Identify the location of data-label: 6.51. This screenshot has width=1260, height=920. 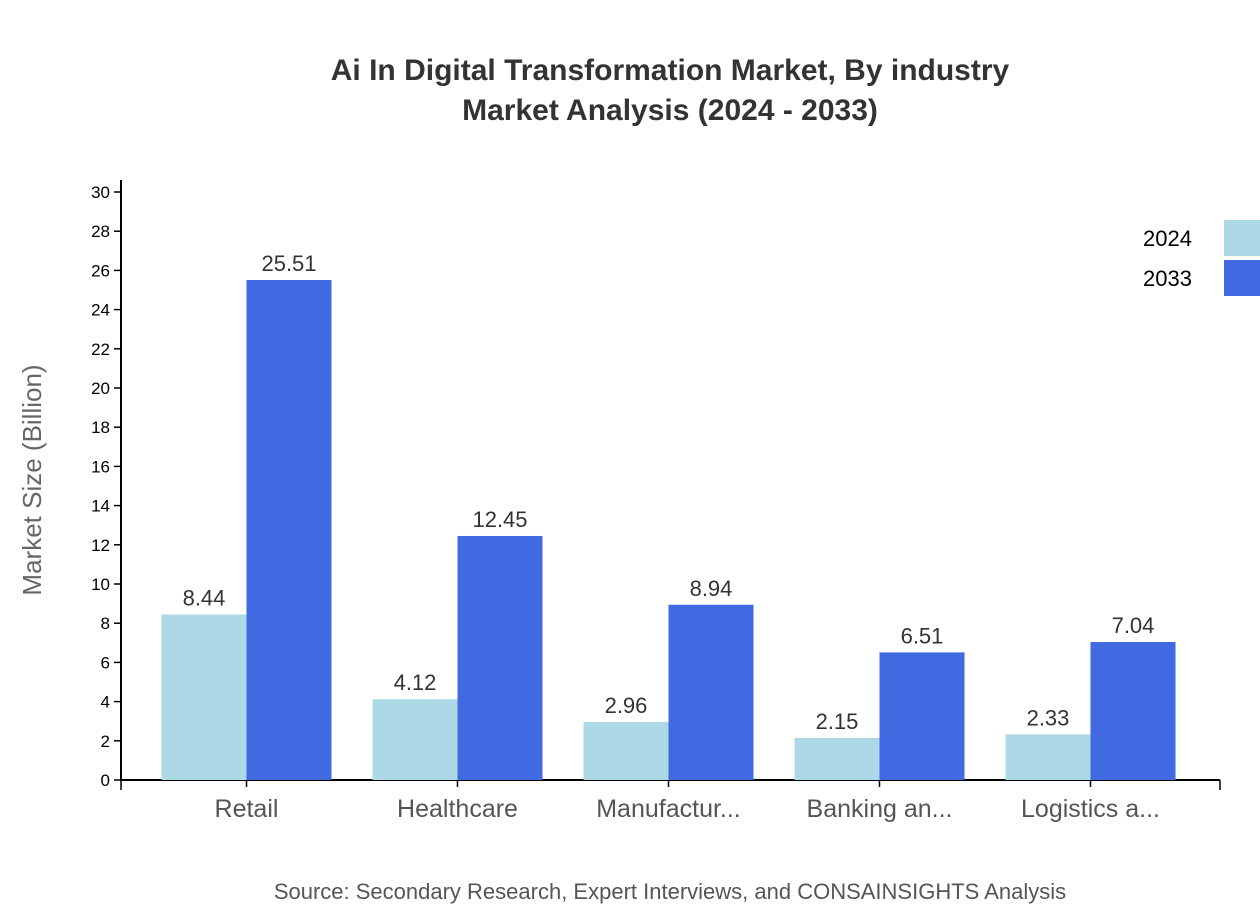
(922, 635).